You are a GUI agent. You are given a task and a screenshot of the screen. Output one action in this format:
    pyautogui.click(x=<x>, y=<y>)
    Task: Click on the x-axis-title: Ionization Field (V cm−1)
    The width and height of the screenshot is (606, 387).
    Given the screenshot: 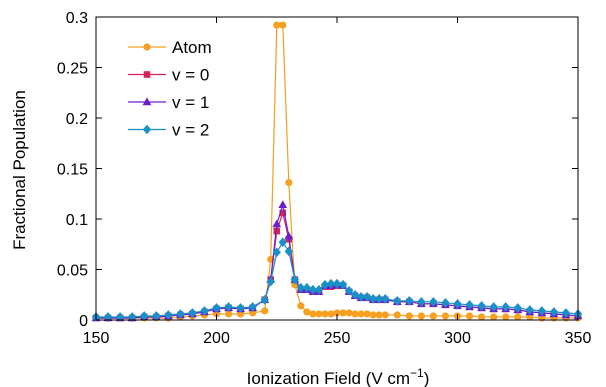 What is the action you would take?
    pyautogui.click(x=338, y=376)
    